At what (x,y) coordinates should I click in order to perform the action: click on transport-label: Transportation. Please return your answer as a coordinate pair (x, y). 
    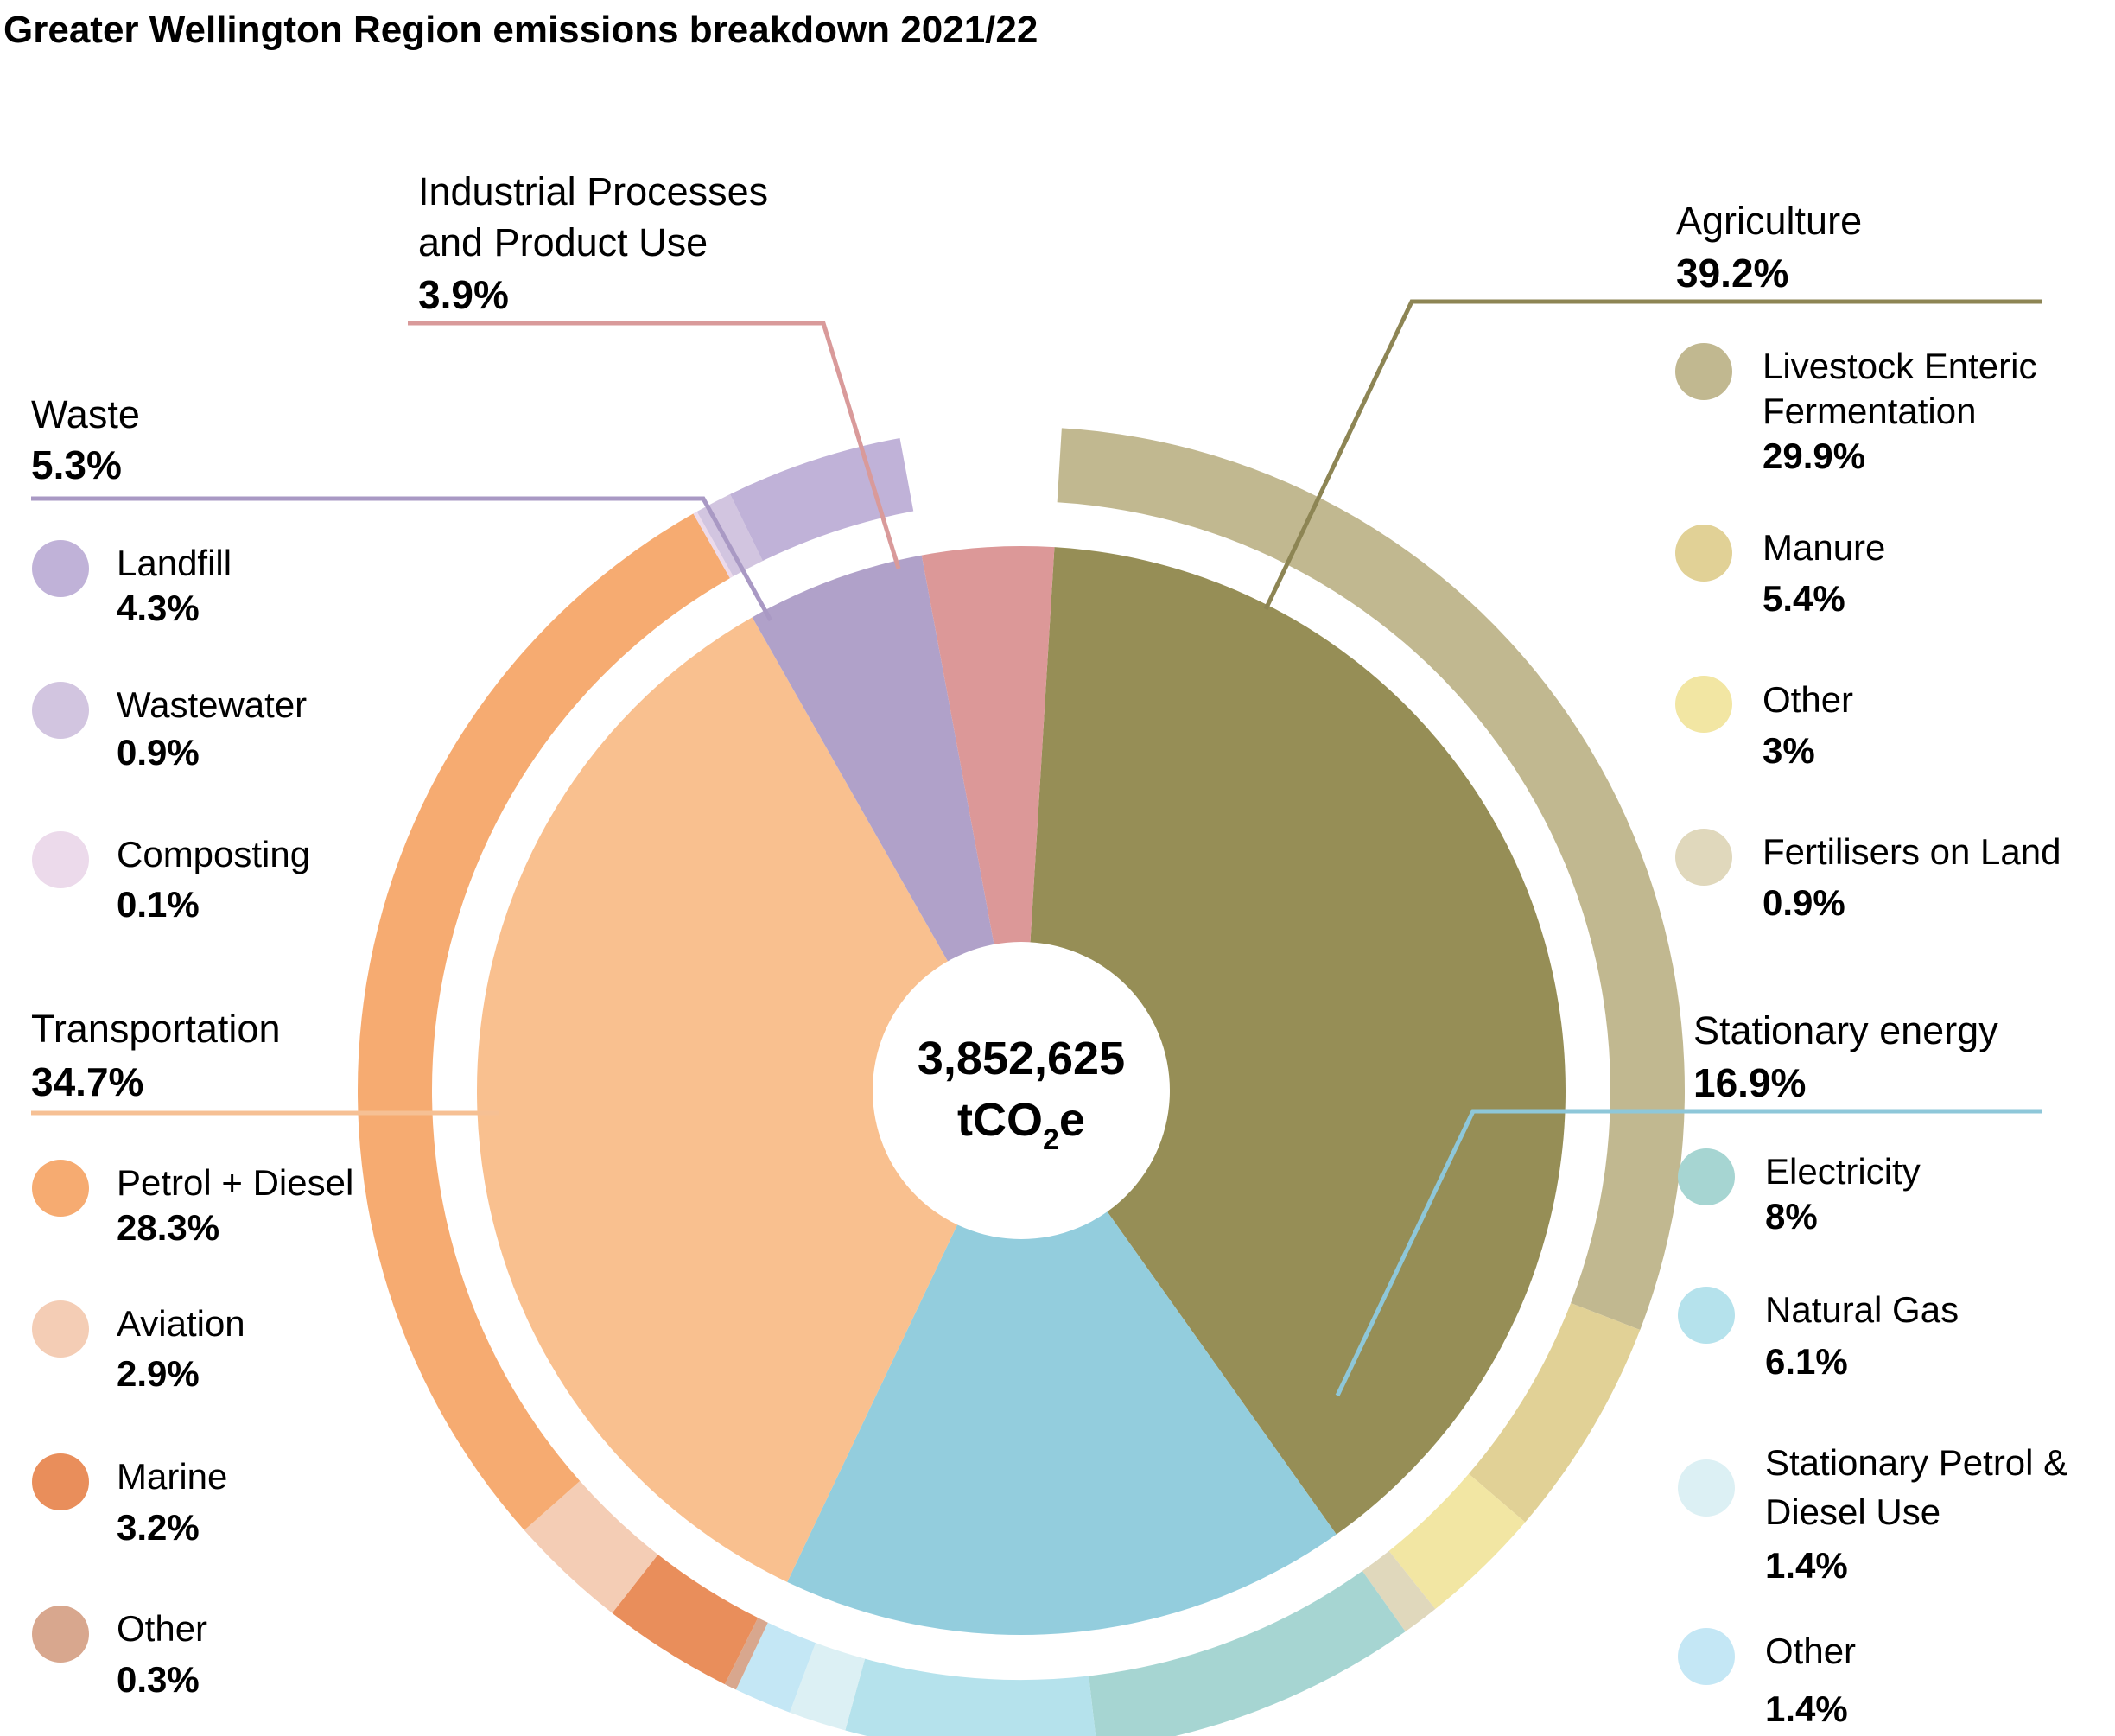
    Looking at the image, I should click on (155, 1029).